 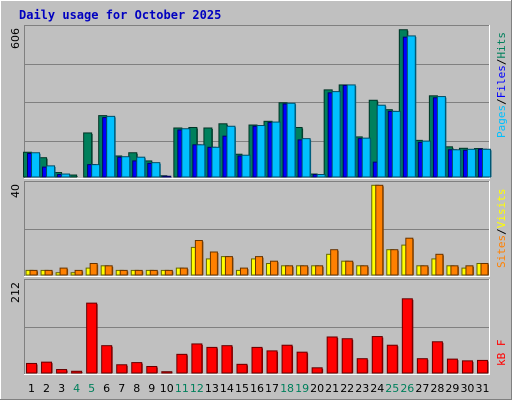 I want to click on day-label-18: 18, so click(x=287, y=388).